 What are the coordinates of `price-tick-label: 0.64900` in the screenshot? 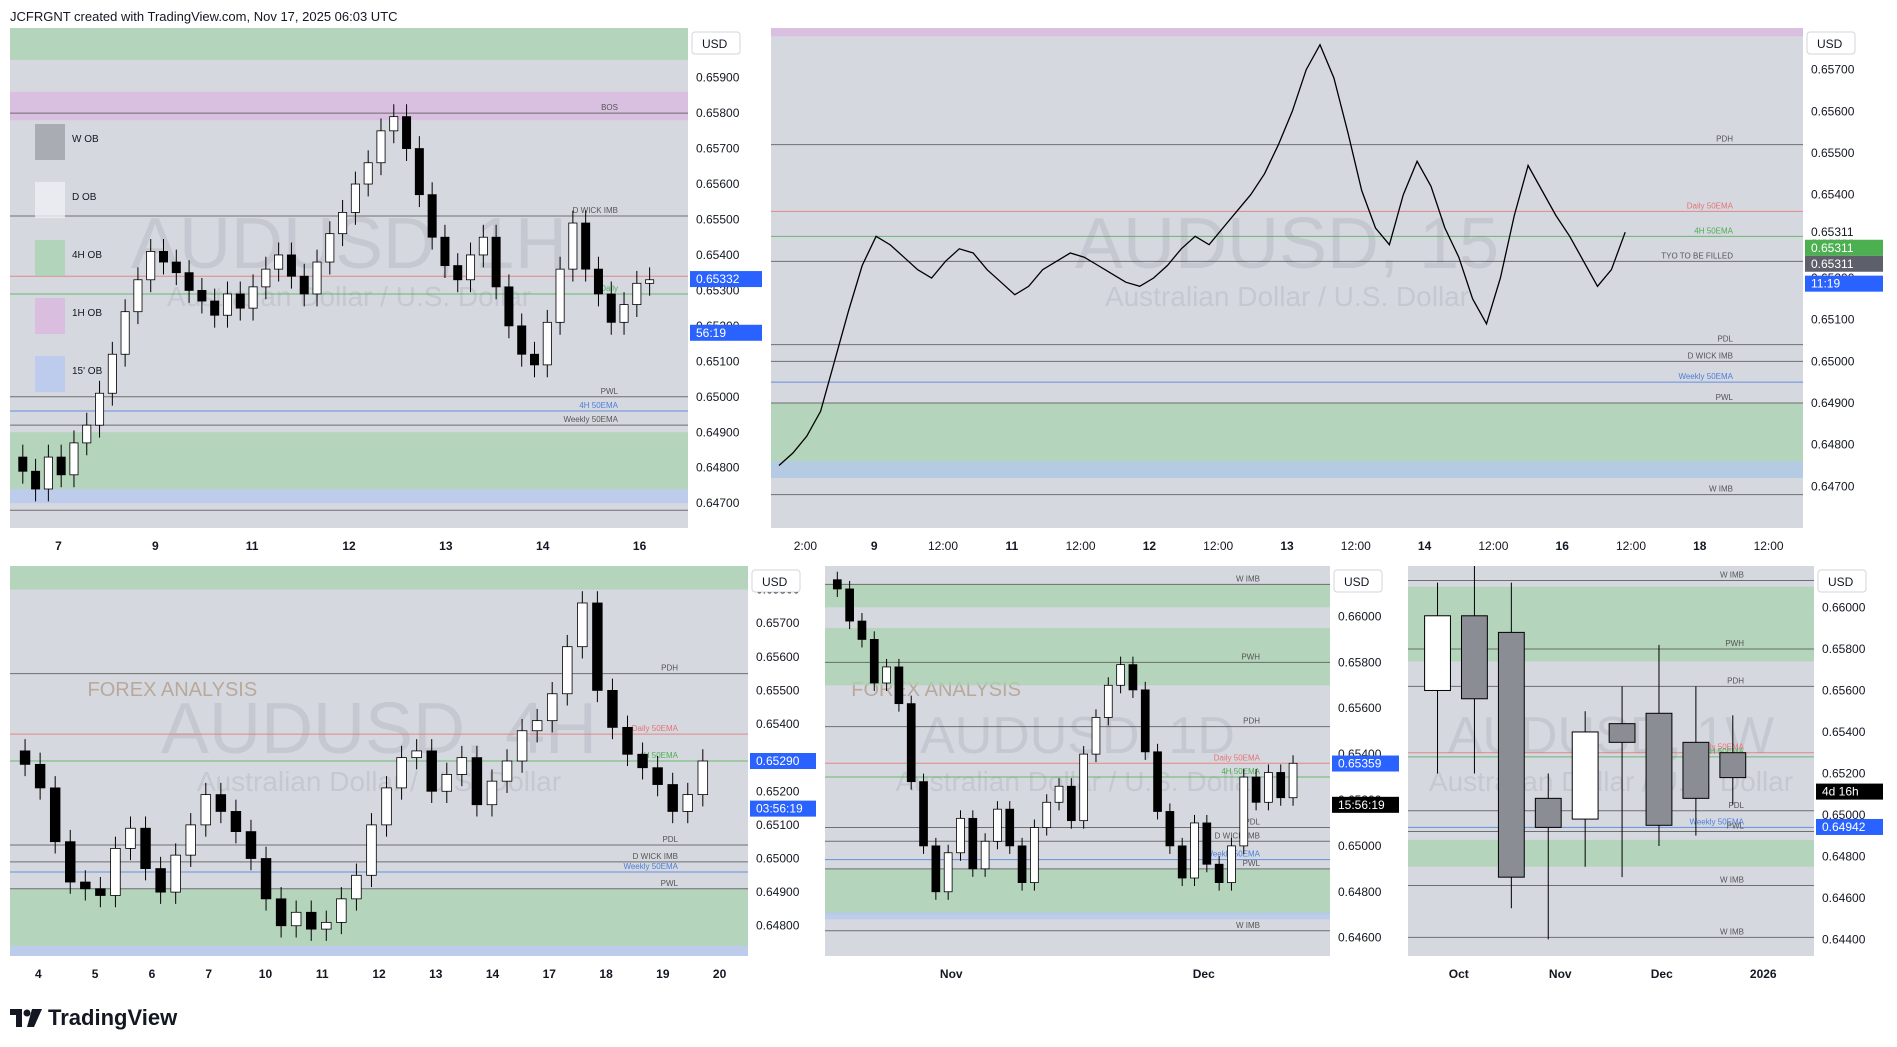 It's located at (778, 892).